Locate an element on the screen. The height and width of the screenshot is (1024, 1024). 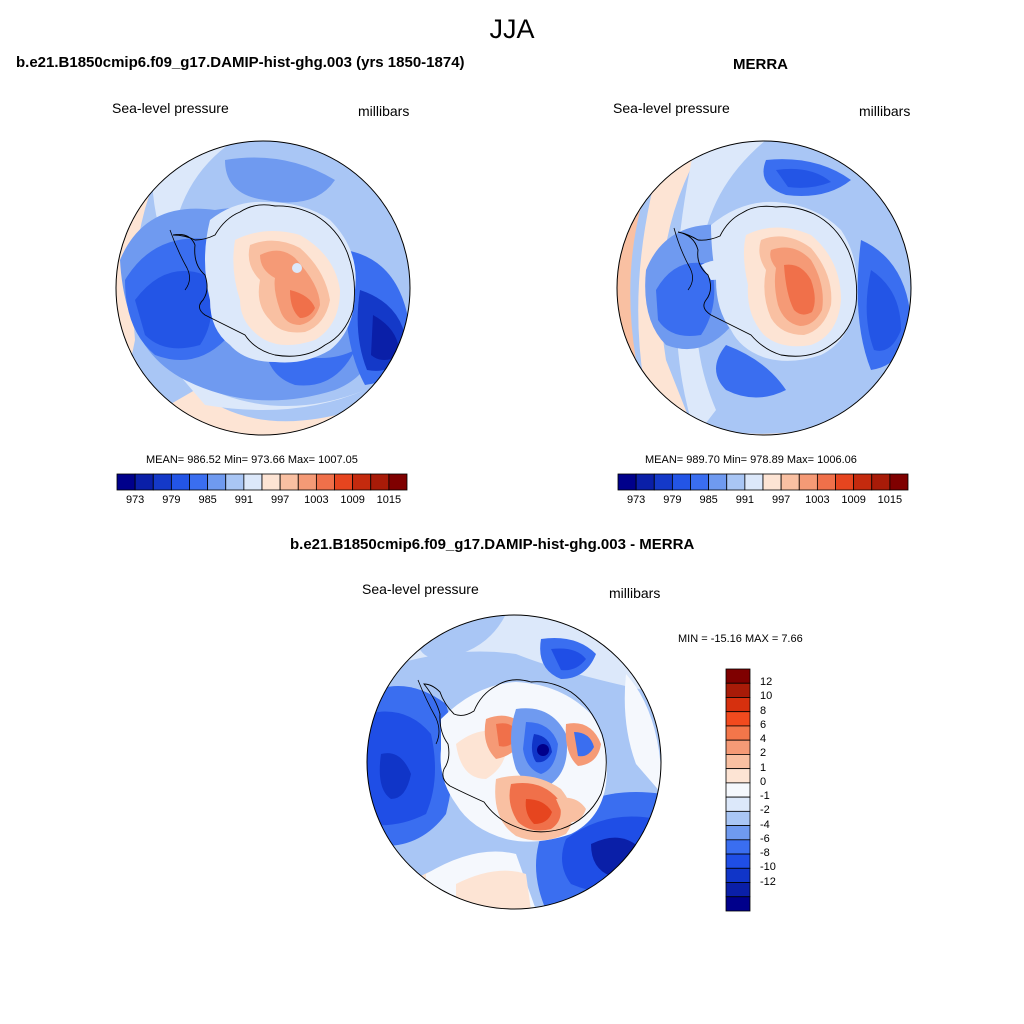
colorbar-tick-label: 6 is located at coordinates (763, 724).